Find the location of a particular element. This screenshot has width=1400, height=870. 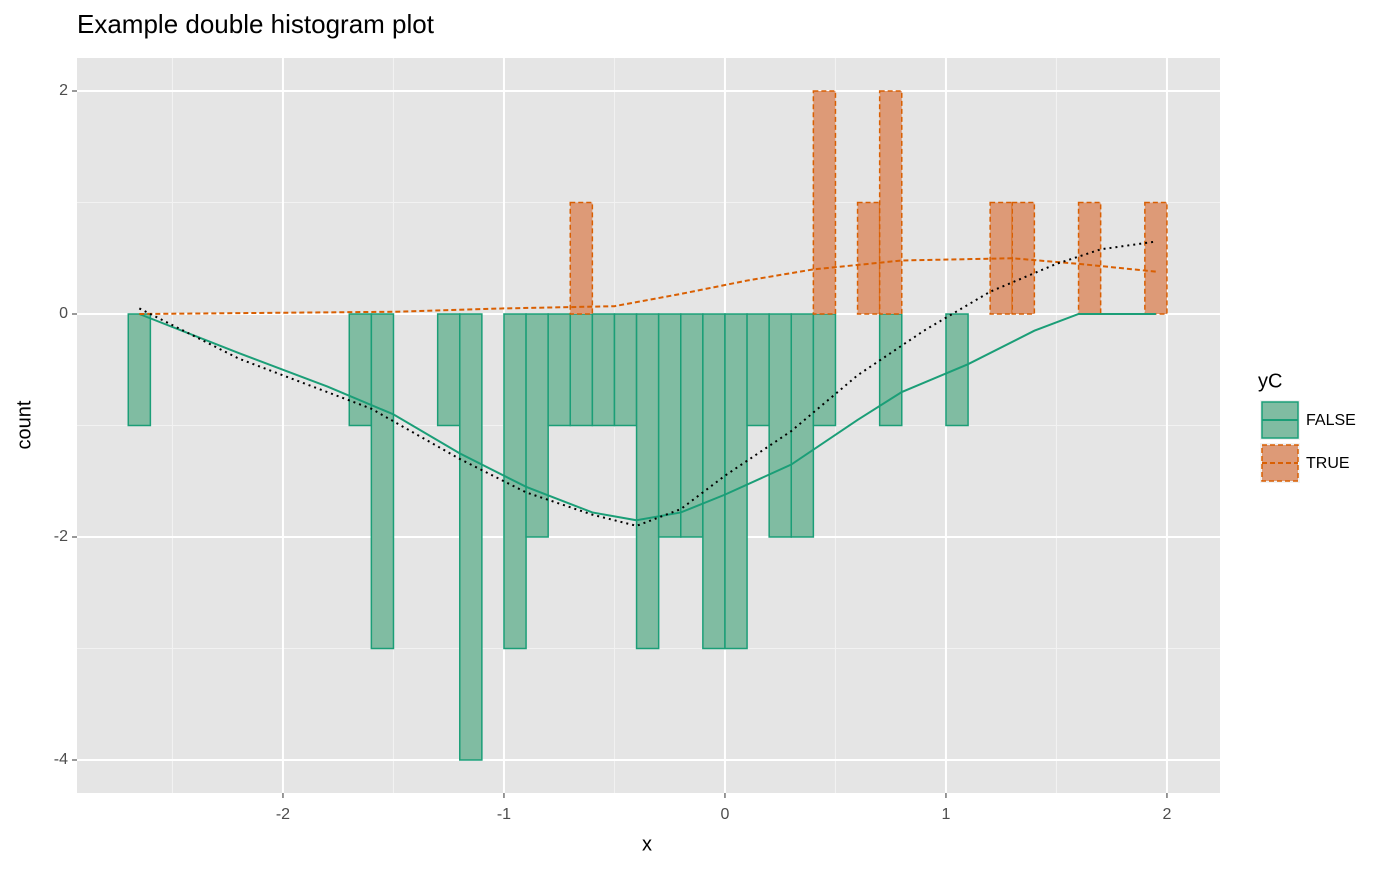

y-tick-label: -4 is located at coordinates (61, 759).